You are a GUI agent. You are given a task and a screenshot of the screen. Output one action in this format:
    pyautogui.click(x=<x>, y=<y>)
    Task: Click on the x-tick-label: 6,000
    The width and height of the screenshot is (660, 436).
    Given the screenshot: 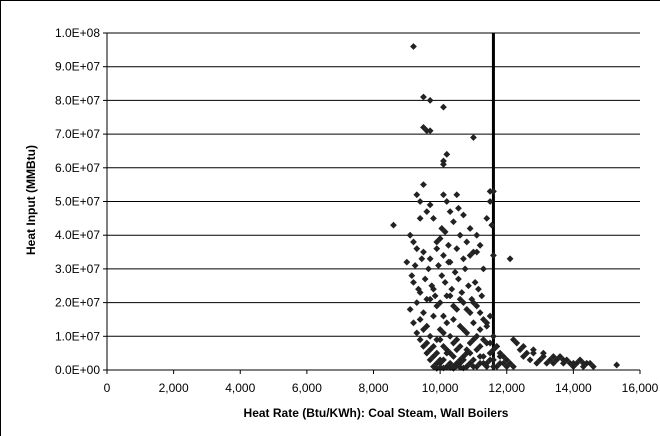 What is the action you would take?
    pyautogui.click(x=307, y=388)
    